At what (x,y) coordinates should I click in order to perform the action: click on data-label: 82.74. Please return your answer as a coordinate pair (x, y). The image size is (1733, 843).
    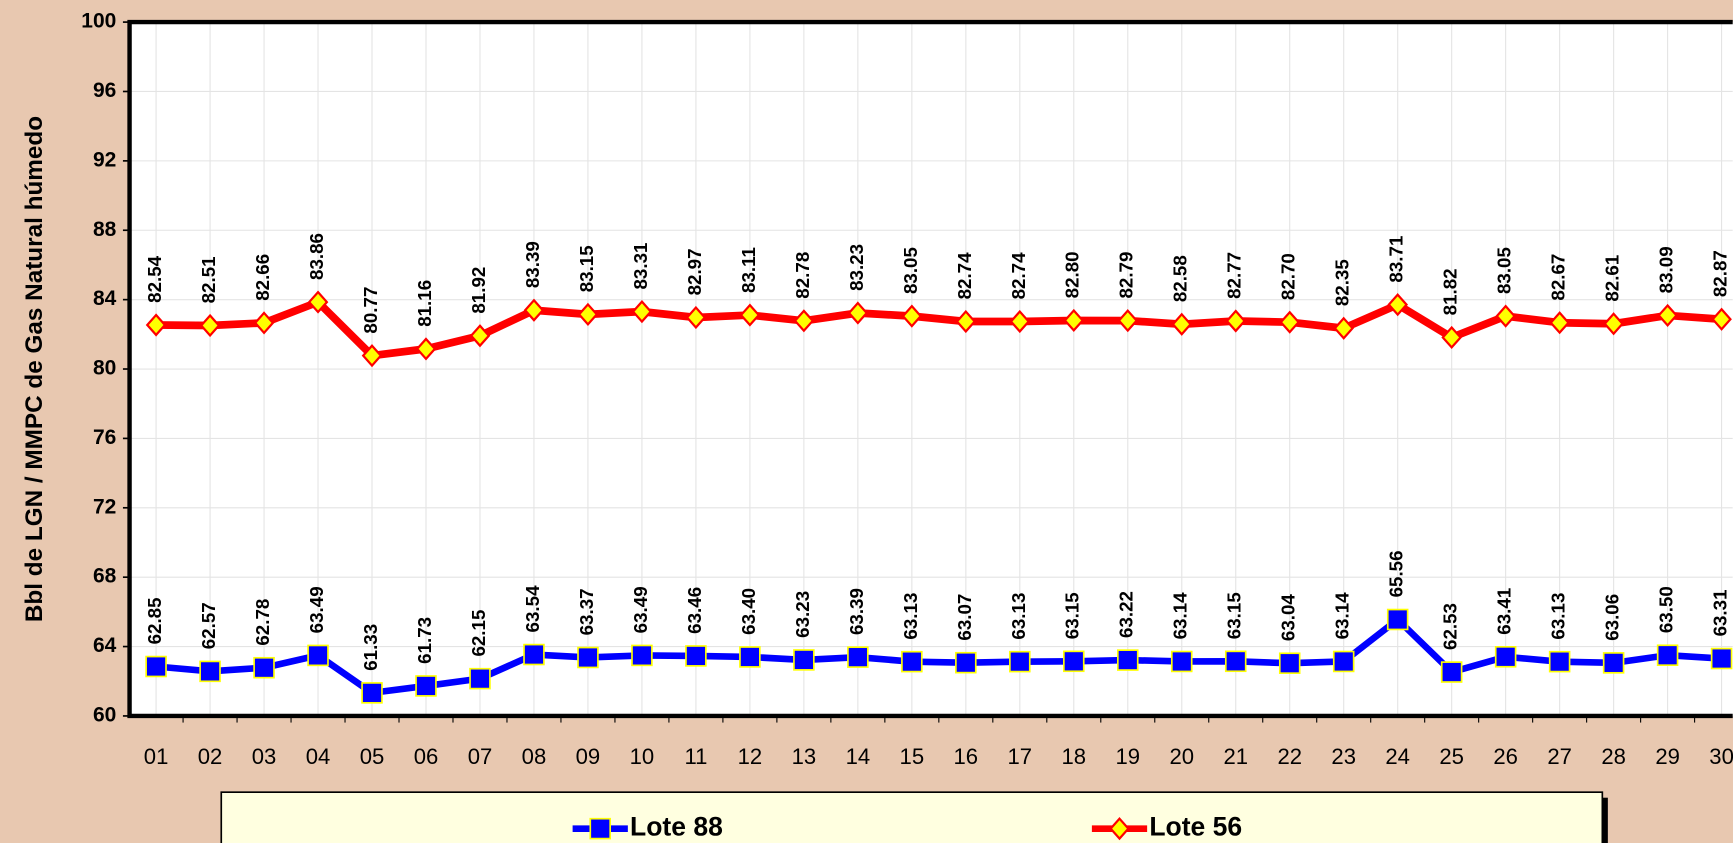
    Looking at the image, I should click on (964, 276).